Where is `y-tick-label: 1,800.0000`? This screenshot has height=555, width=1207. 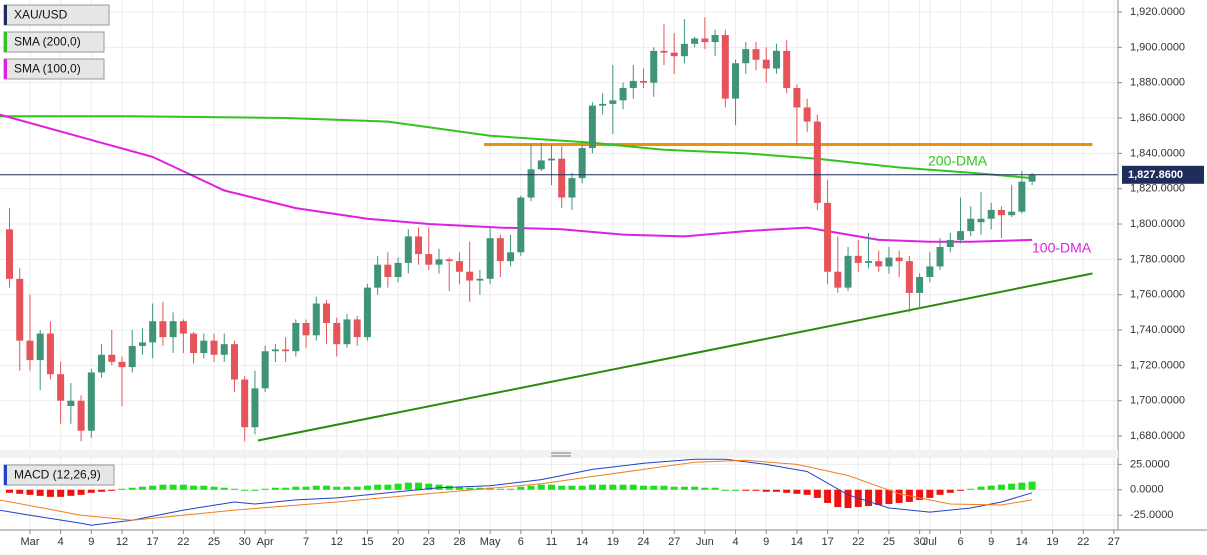 y-tick-label: 1,800.0000 is located at coordinates (1157, 224).